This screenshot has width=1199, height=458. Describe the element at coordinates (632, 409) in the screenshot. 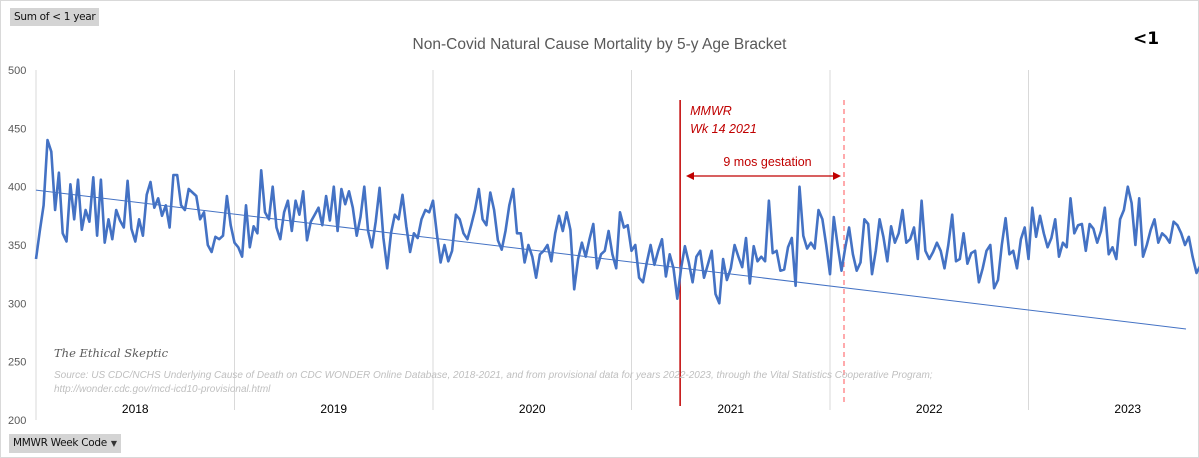

I see `x-axis: 2018 2019 2020 2021 2022 2023` at that location.